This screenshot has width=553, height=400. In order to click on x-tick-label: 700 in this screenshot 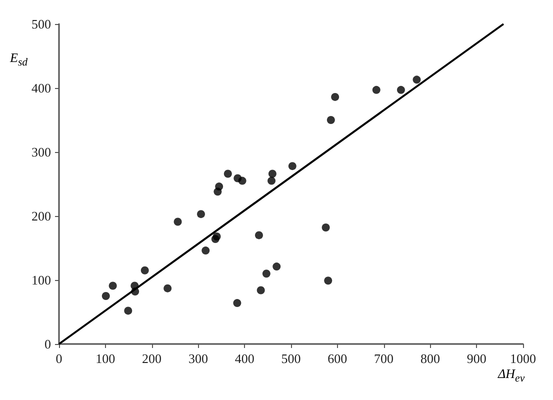, I will do `click(384, 358)`.